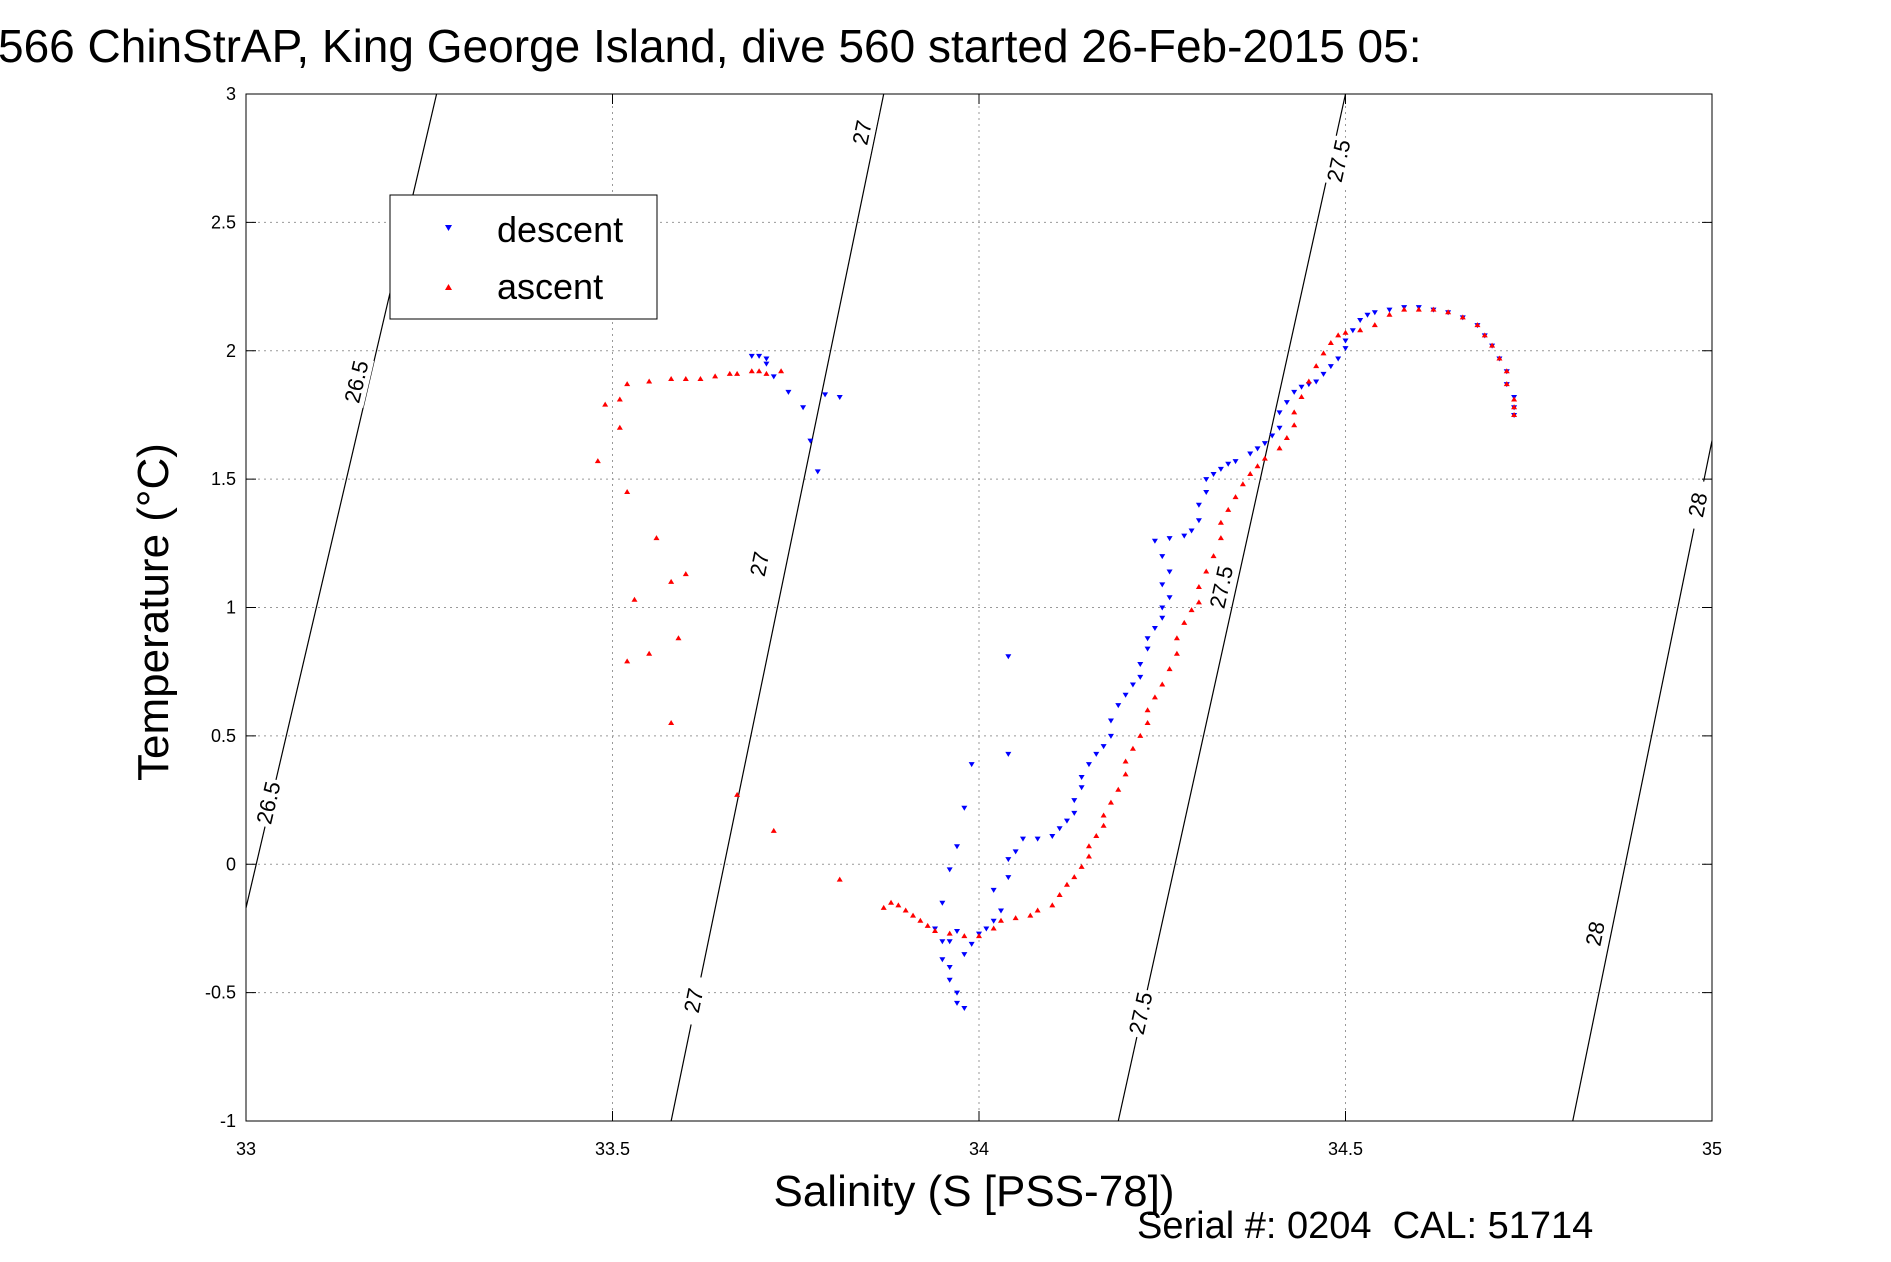 This screenshot has height=1262, width=1891. I want to click on y-tick-label: 0.5, so click(223, 736).